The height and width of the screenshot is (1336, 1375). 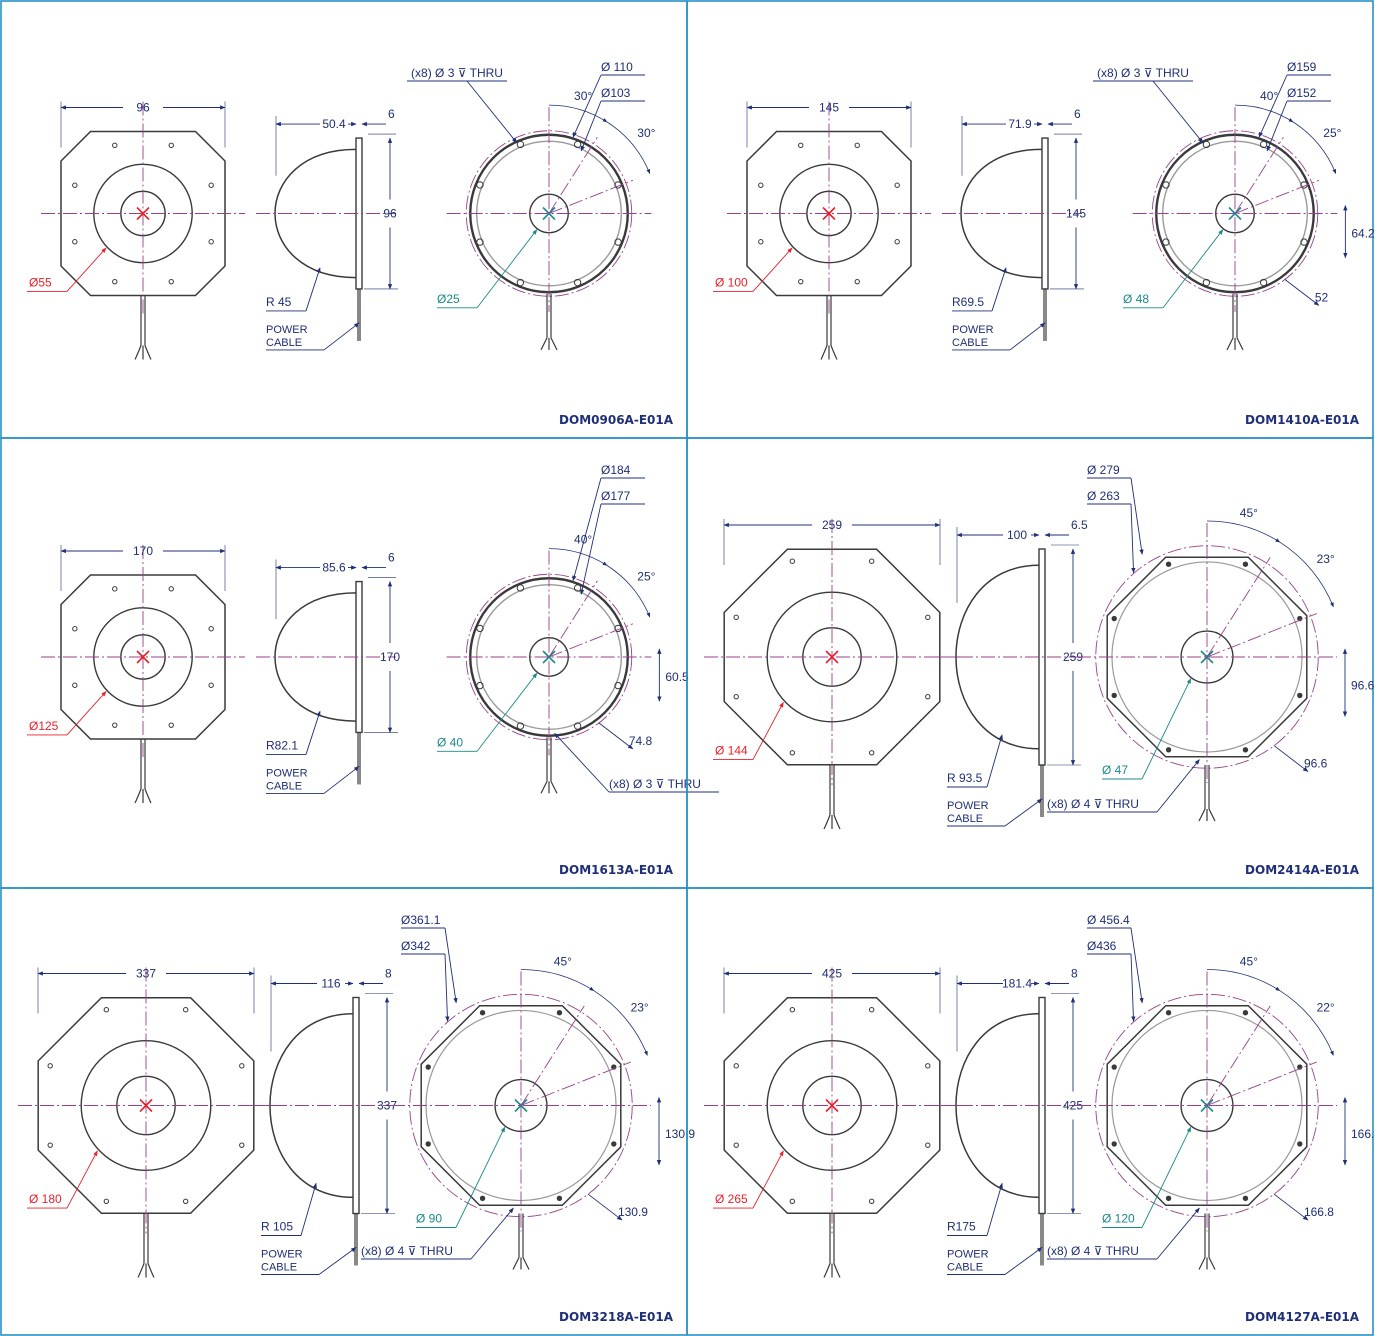 I want to click on window-label: Ø25, so click(x=448, y=299).